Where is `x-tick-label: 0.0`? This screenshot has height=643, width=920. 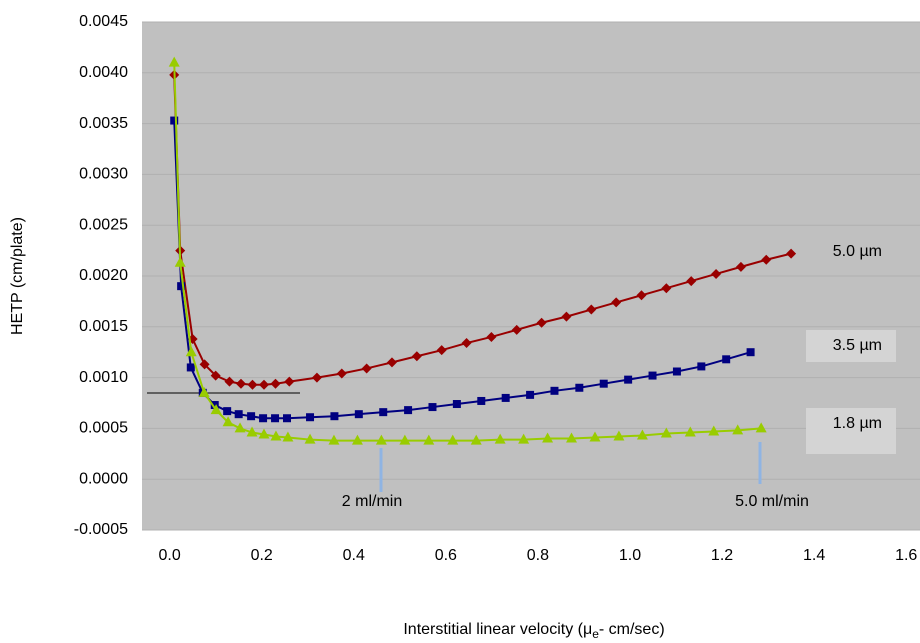 x-tick-label: 0.0 is located at coordinates (169, 555).